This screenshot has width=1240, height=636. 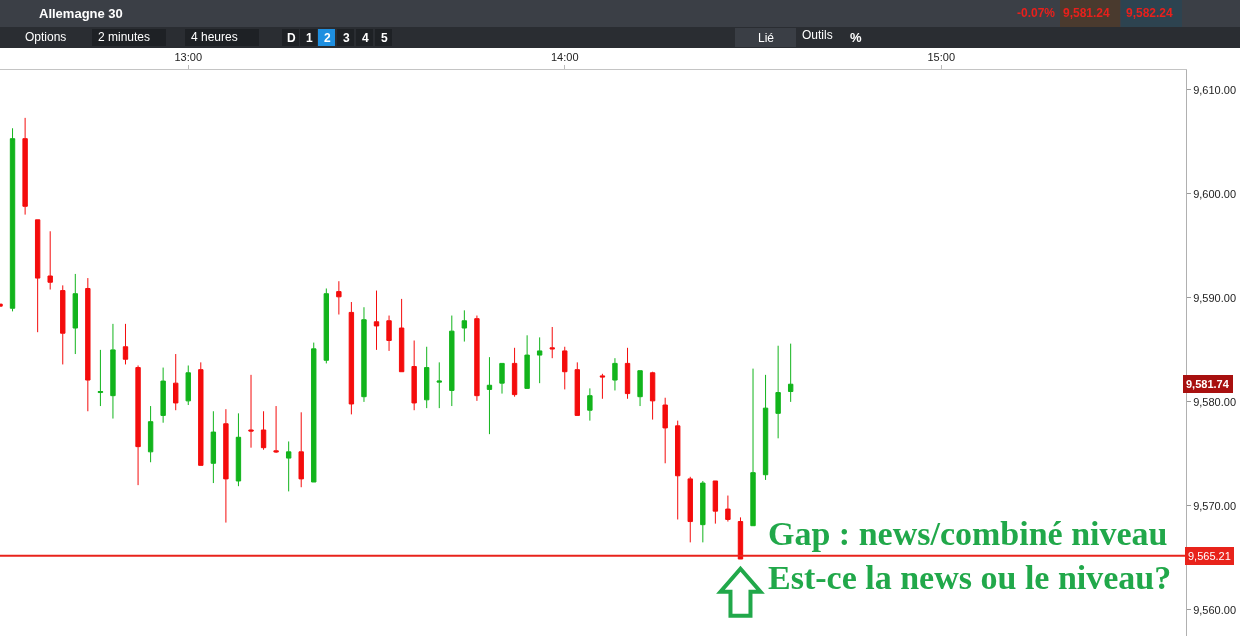 I want to click on annotation: Gap : news/combiné niveau Est-ce la news ou le niveau?, so click(x=970, y=556).